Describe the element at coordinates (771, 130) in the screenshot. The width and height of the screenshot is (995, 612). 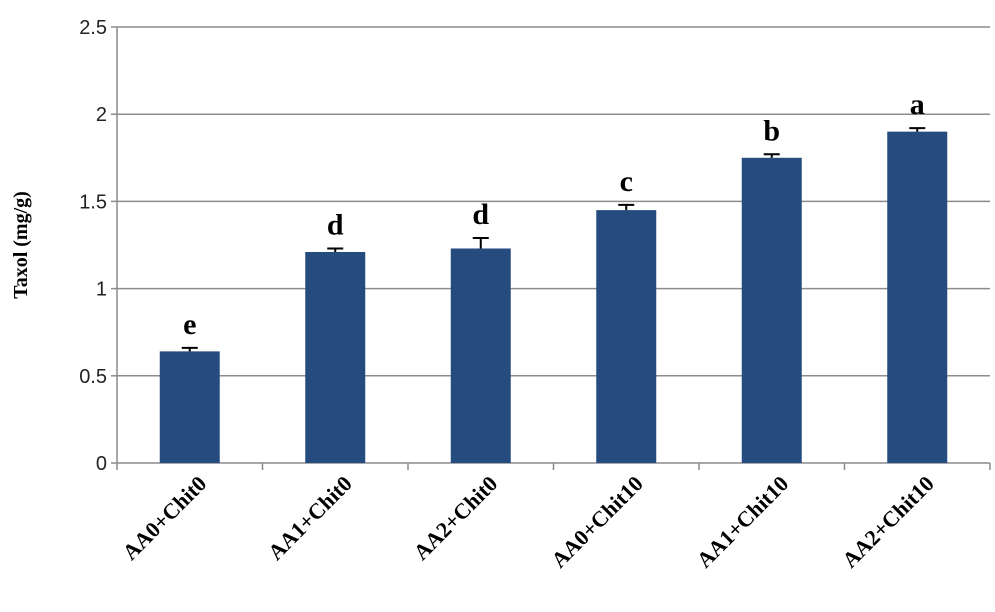
I see `significance-letter: b` at that location.